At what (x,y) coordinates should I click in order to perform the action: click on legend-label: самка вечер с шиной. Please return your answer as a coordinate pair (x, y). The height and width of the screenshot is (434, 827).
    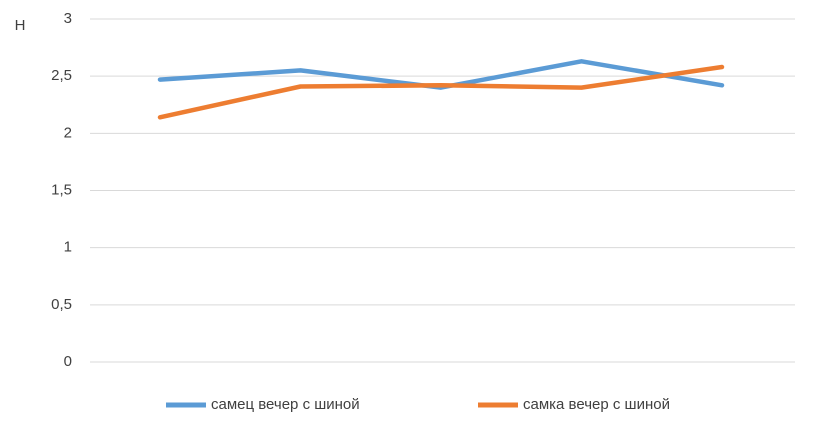
    Looking at the image, I should click on (596, 404).